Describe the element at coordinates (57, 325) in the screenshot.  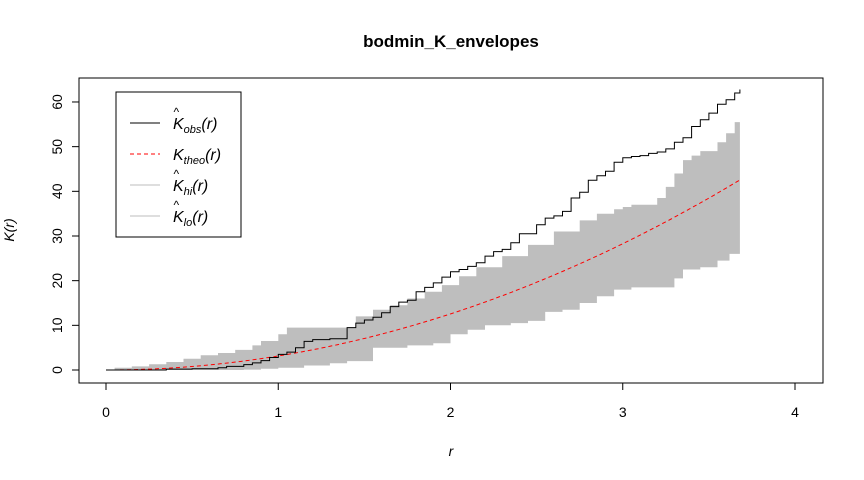
I see `y-tick-label: 10` at that location.